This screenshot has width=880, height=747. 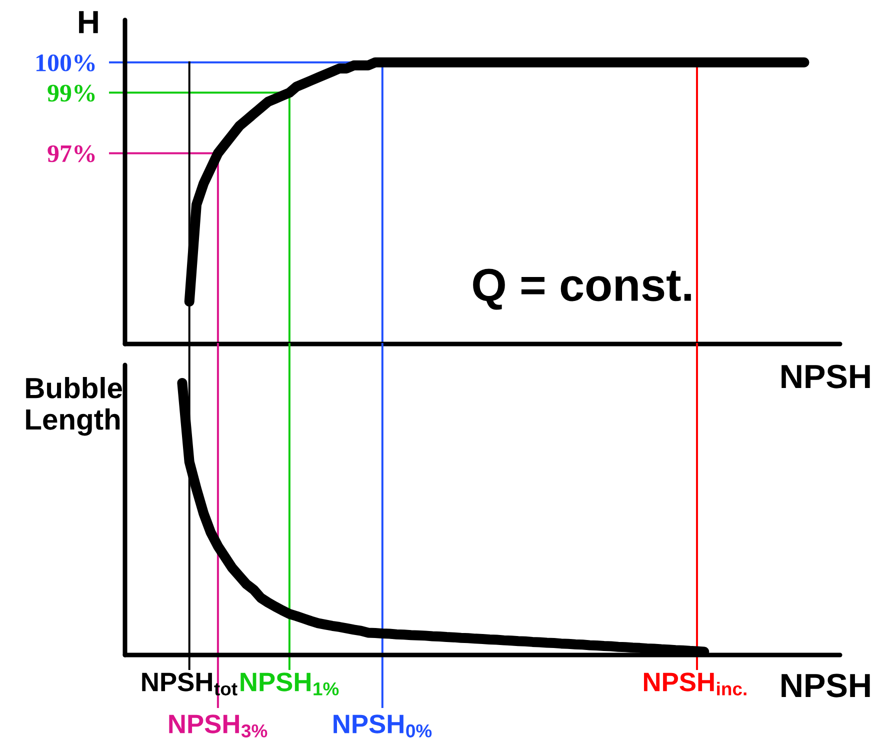 What do you see at coordinates (218, 726) in the screenshot?
I see `x-tick-label: NPSH$_{3%}$` at bounding box center [218, 726].